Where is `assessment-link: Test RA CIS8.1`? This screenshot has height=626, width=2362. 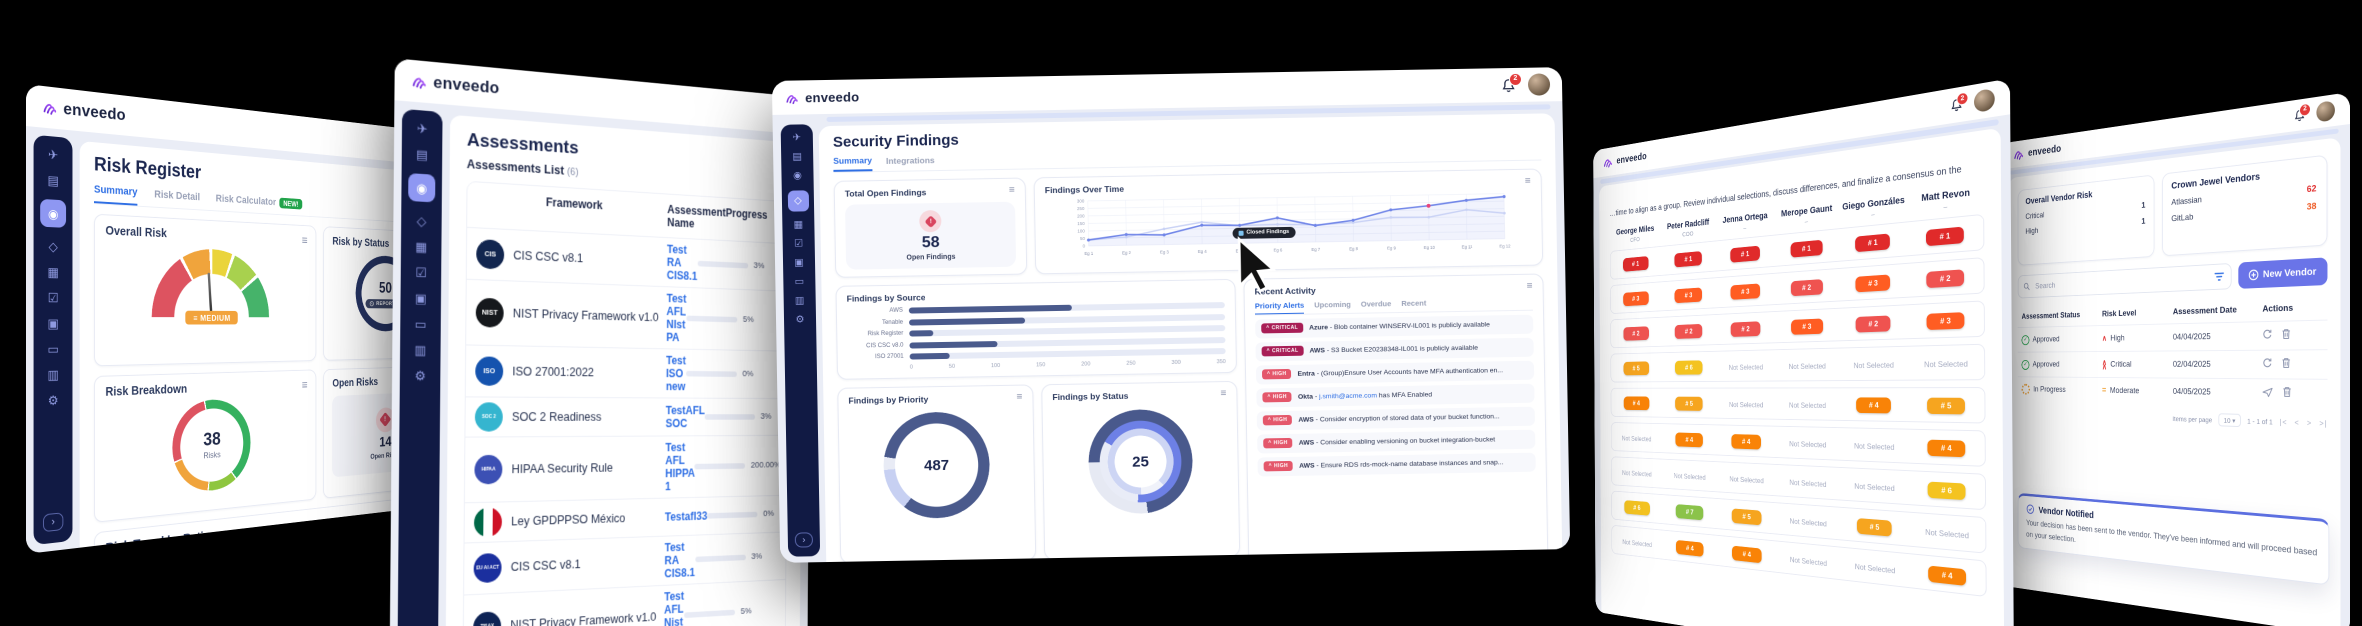
assessment-link: Test RA CIS8.1 is located at coordinates (682, 262).